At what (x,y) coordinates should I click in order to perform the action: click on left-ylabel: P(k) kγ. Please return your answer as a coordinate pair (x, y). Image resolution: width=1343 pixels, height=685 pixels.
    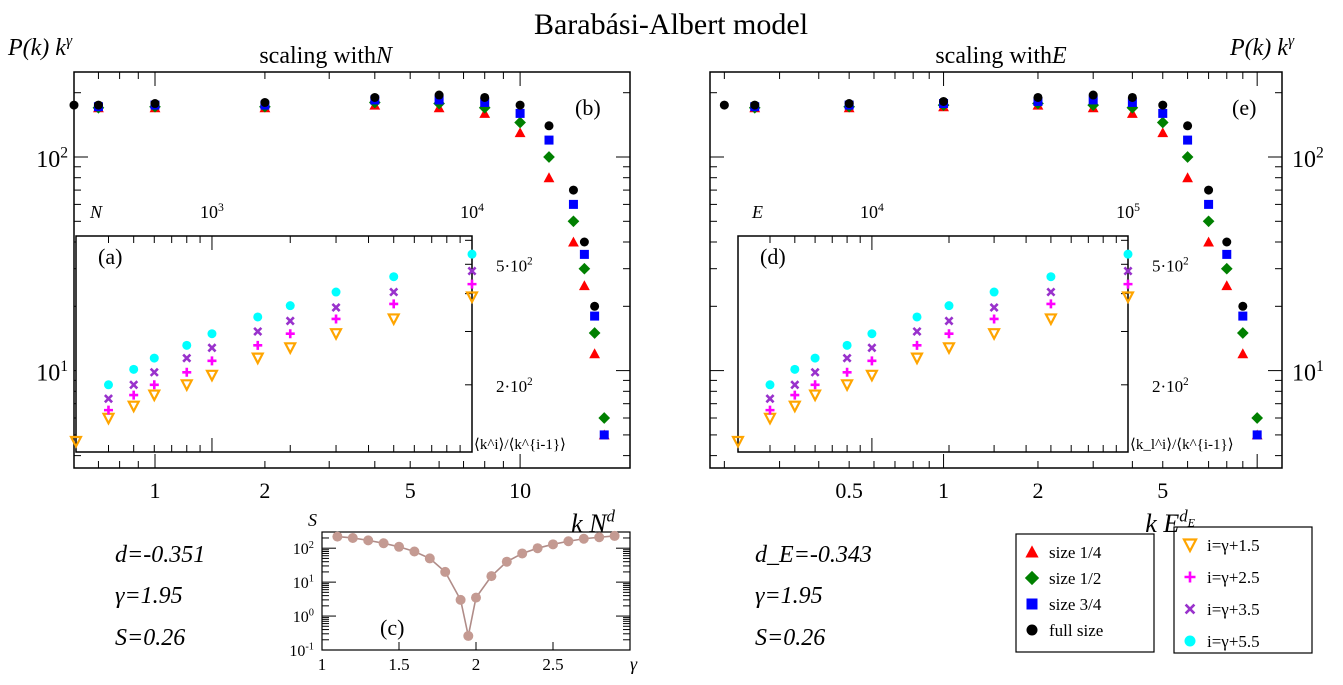
    Looking at the image, I should click on (40, 46).